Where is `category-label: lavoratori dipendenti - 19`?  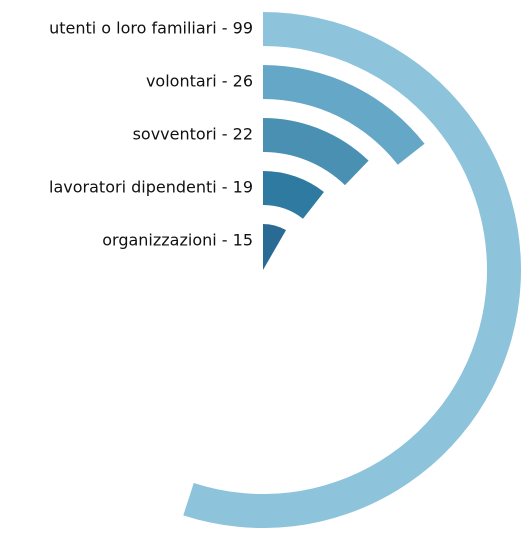
category-label: lavoratori dipendenti - 19 is located at coordinates (151, 187).